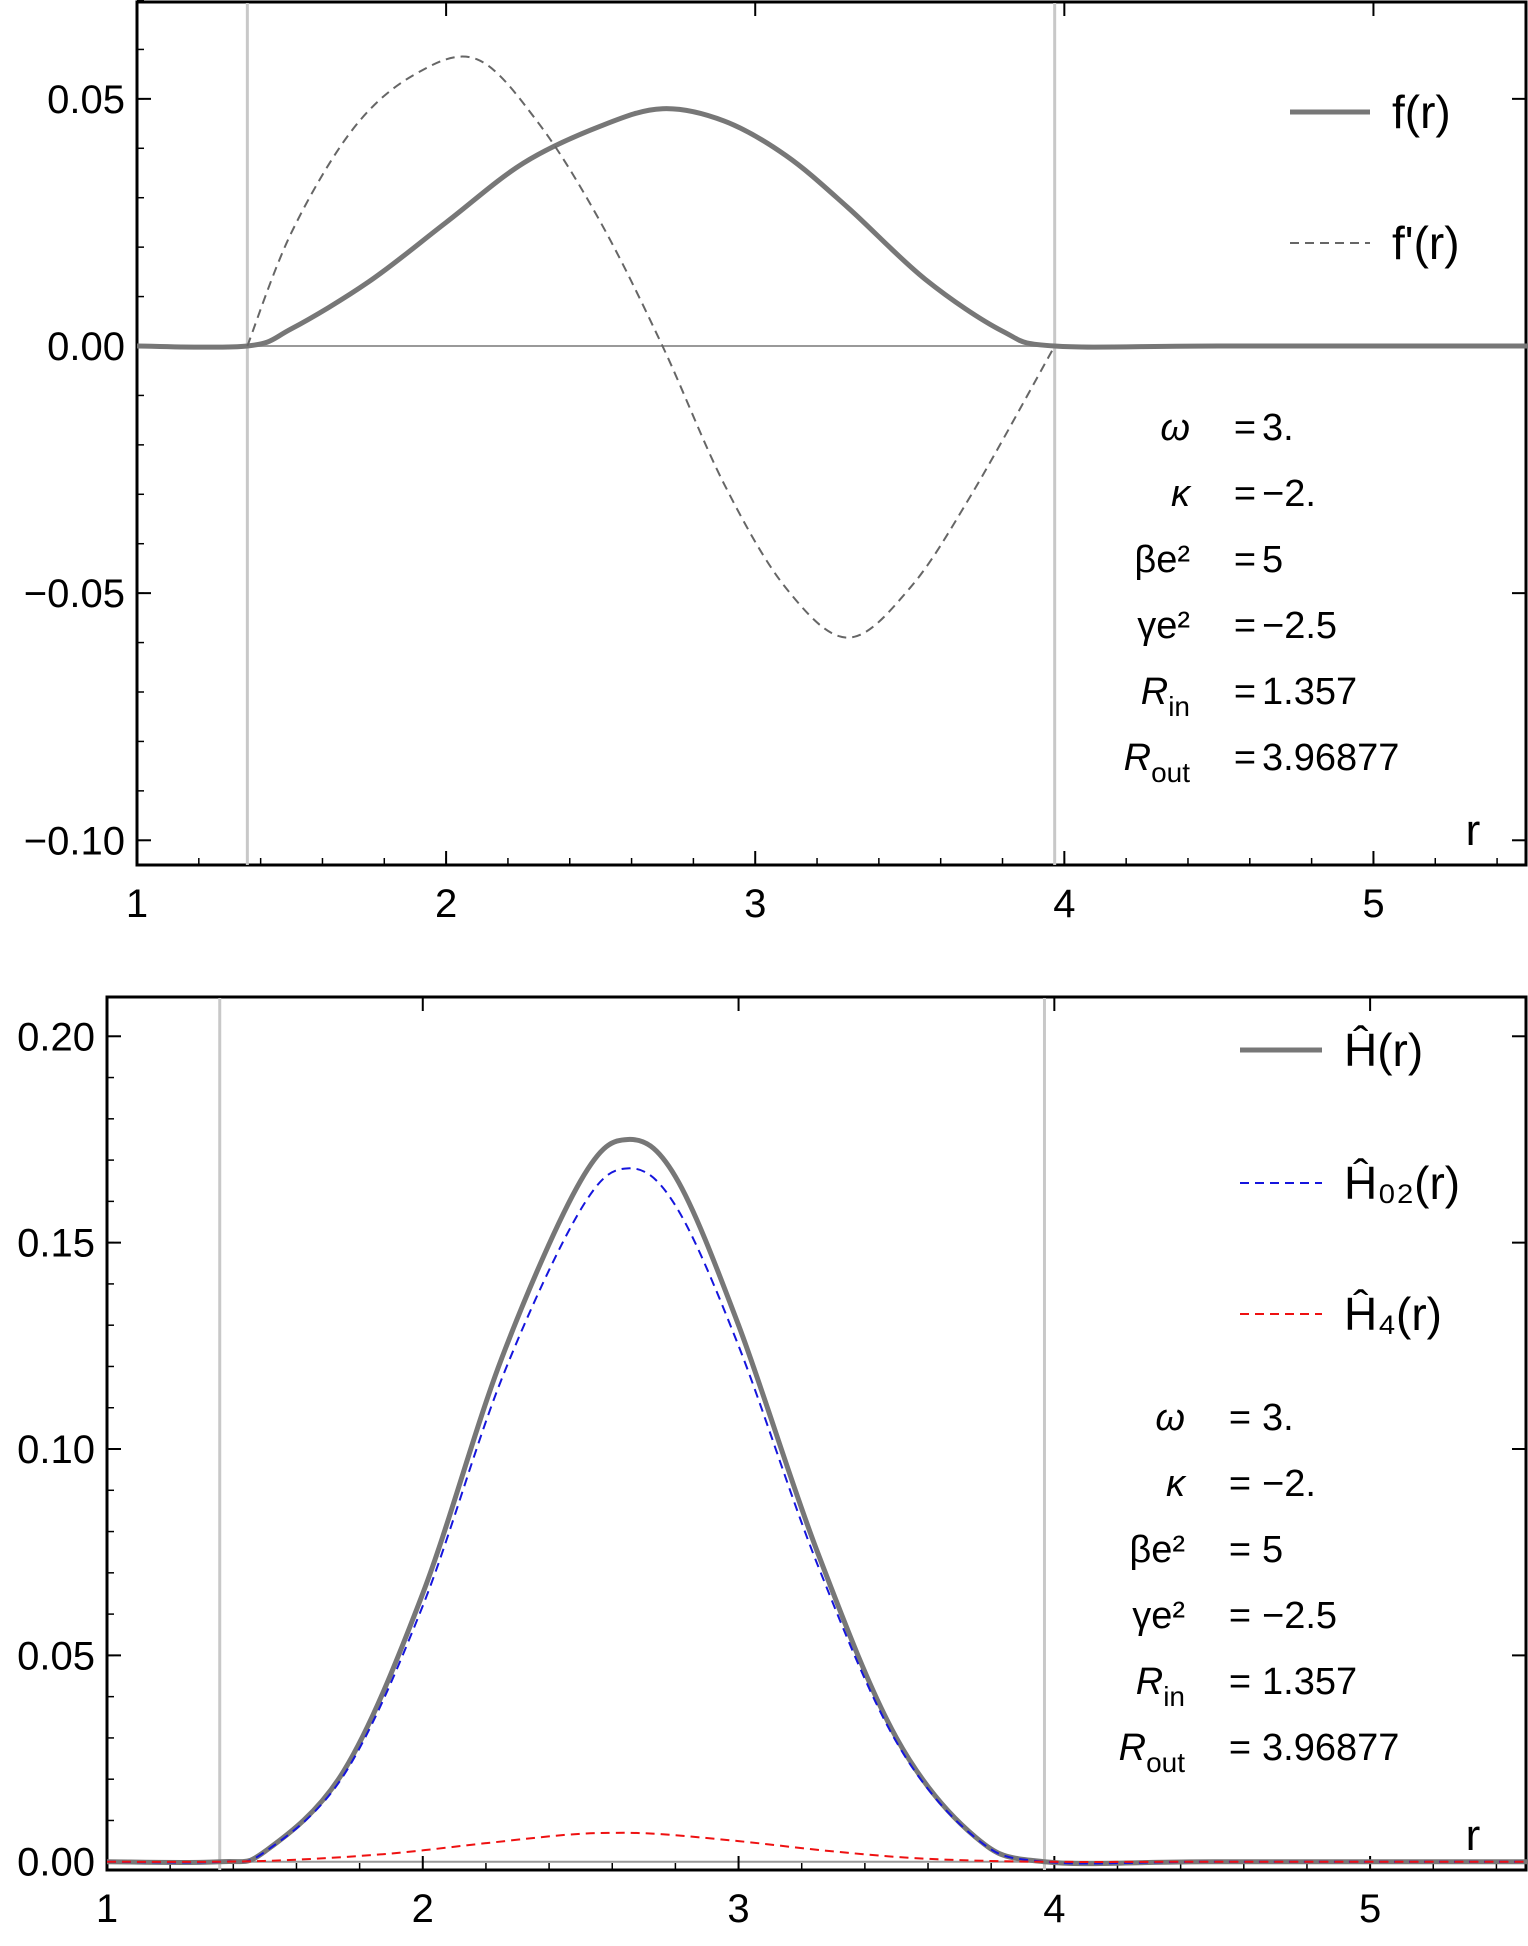 This screenshot has width=1528, height=1946. What do you see at coordinates (1393, 1314) in the screenshot?
I see `legend-label-2: Ĥ₄(r)` at bounding box center [1393, 1314].